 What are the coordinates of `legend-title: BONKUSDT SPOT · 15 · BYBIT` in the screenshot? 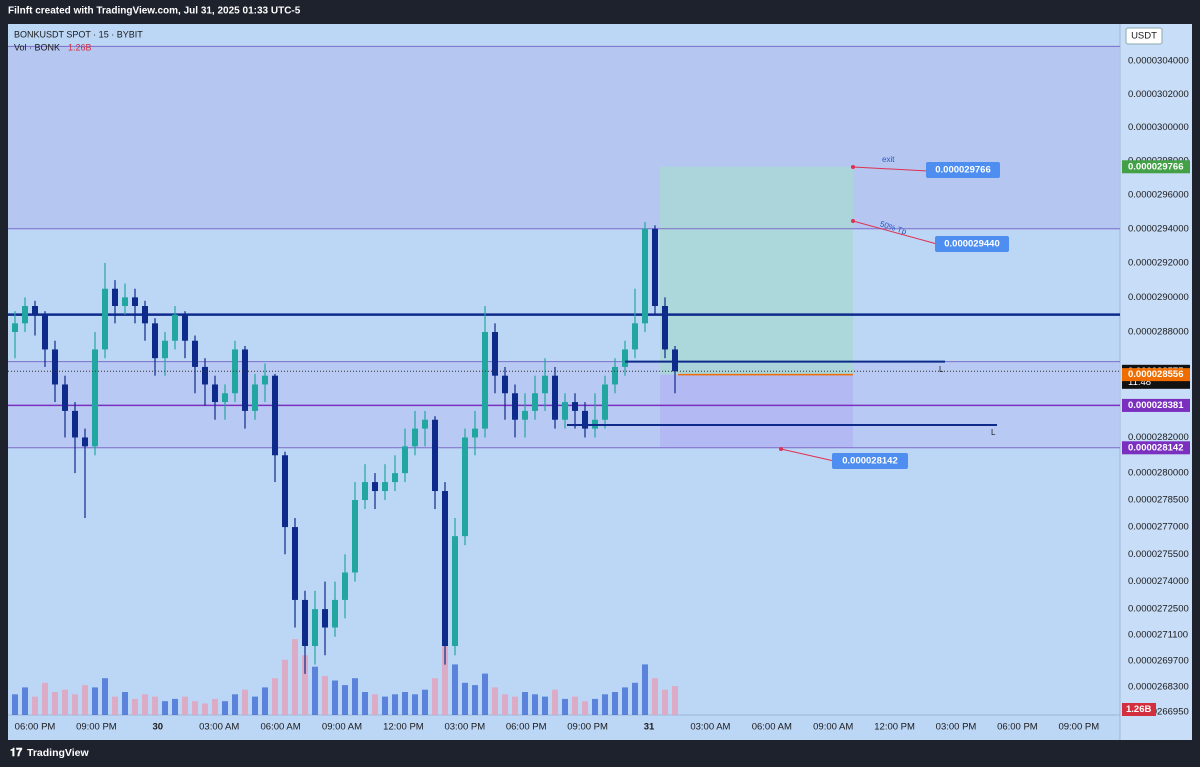 It's located at (78, 34).